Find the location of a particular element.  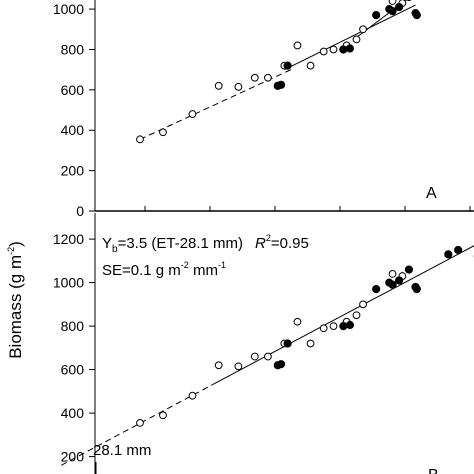

regression-line is located at coordinates (350, 37).